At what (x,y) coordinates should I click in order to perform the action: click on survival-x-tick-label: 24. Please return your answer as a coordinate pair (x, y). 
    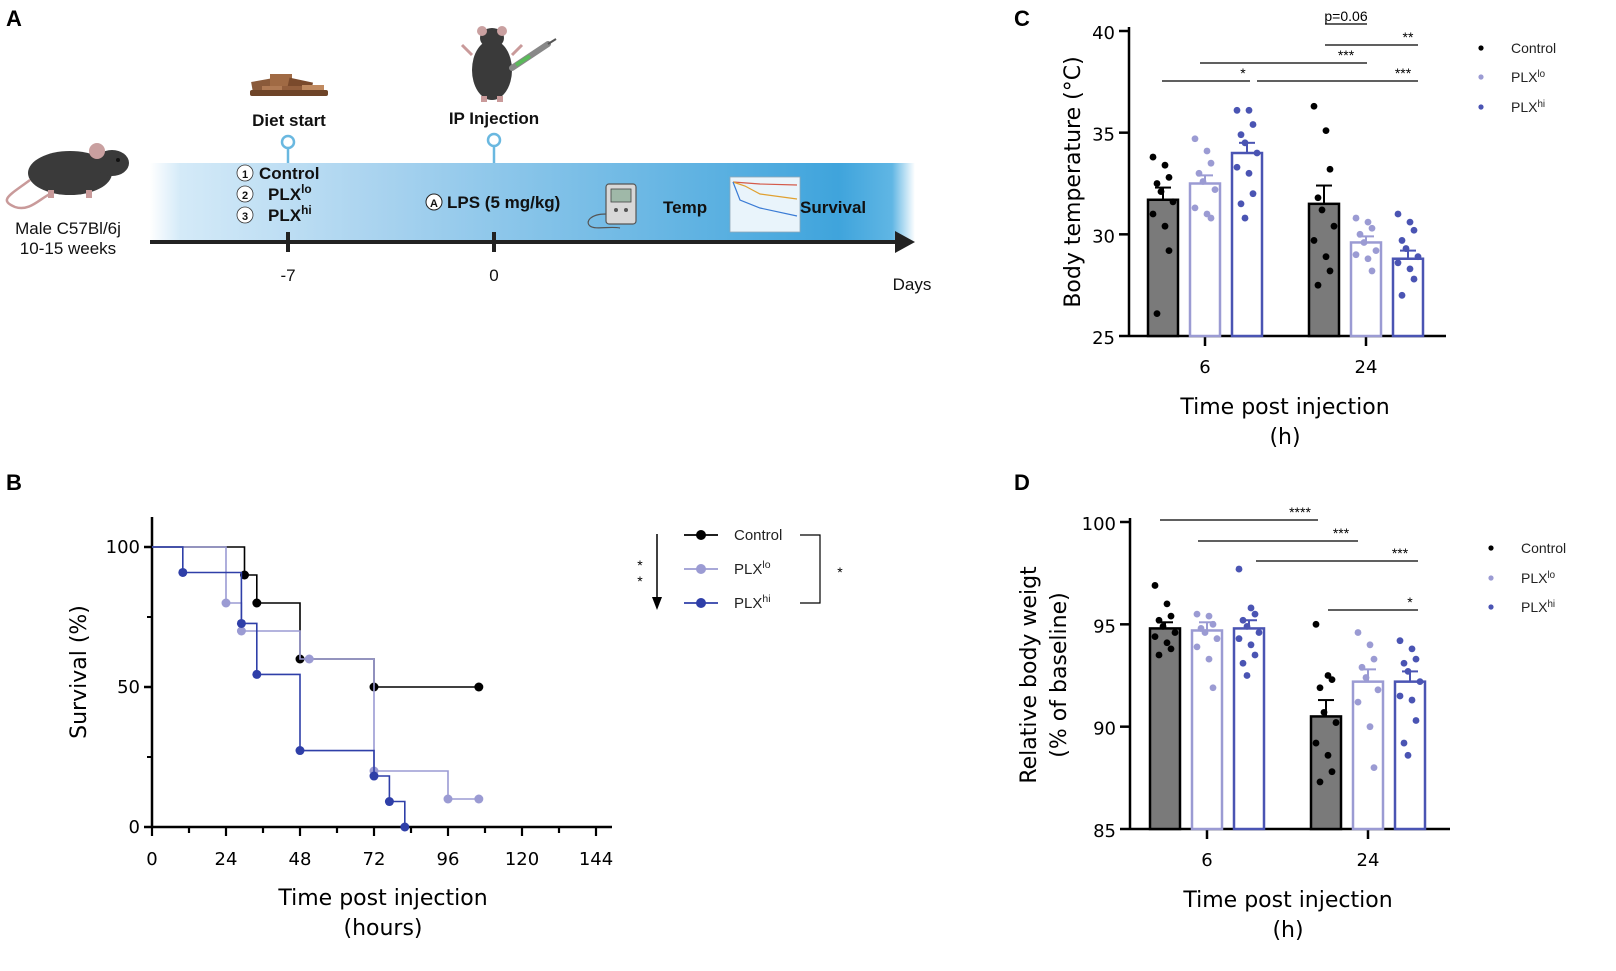
    Looking at the image, I should click on (226, 859).